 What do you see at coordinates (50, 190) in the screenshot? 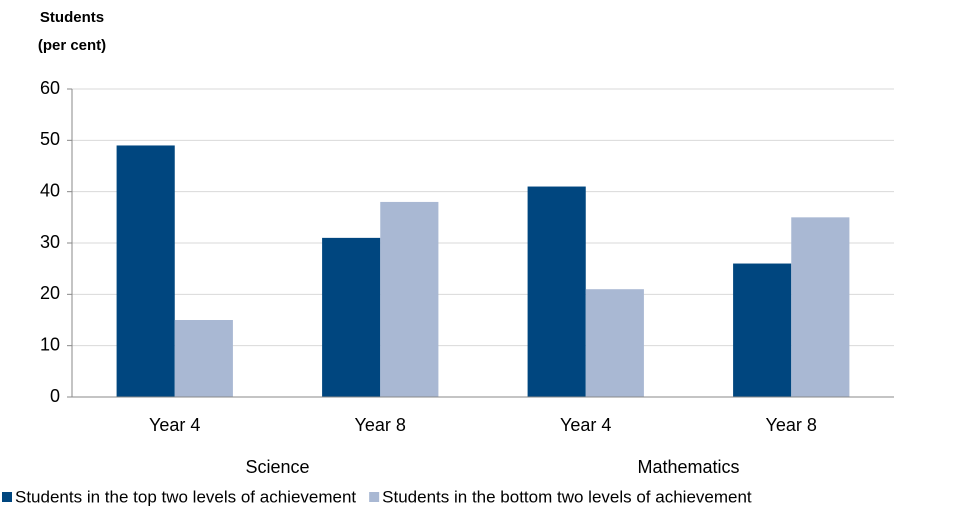
I see `y-tick-label: 40` at bounding box center [50, 190].